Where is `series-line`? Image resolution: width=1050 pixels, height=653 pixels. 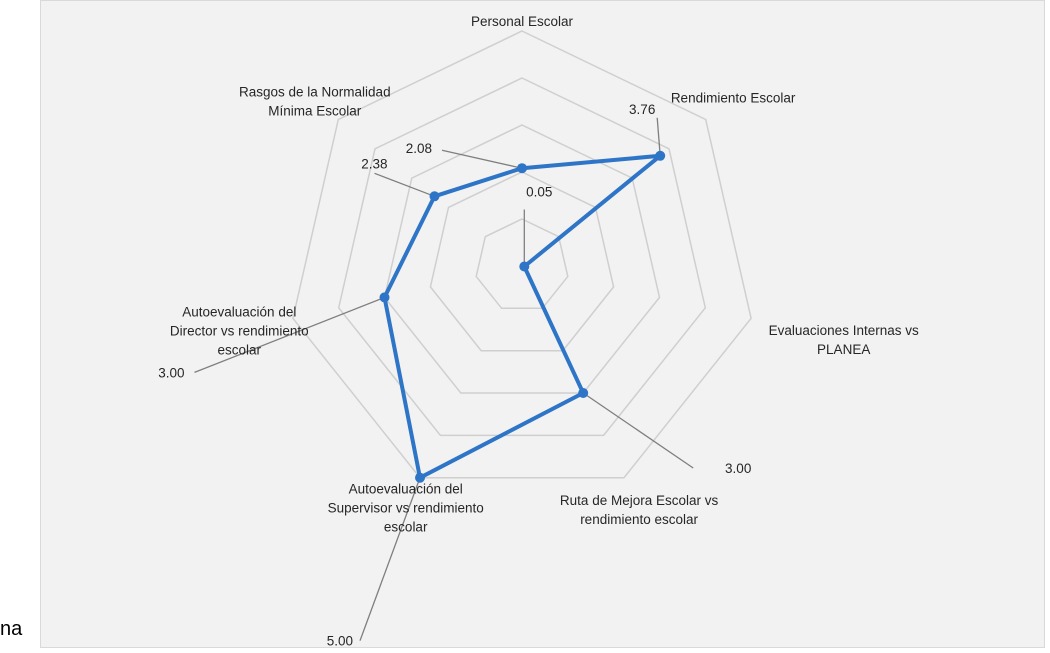
series-line is located at coordinates (522, 316).